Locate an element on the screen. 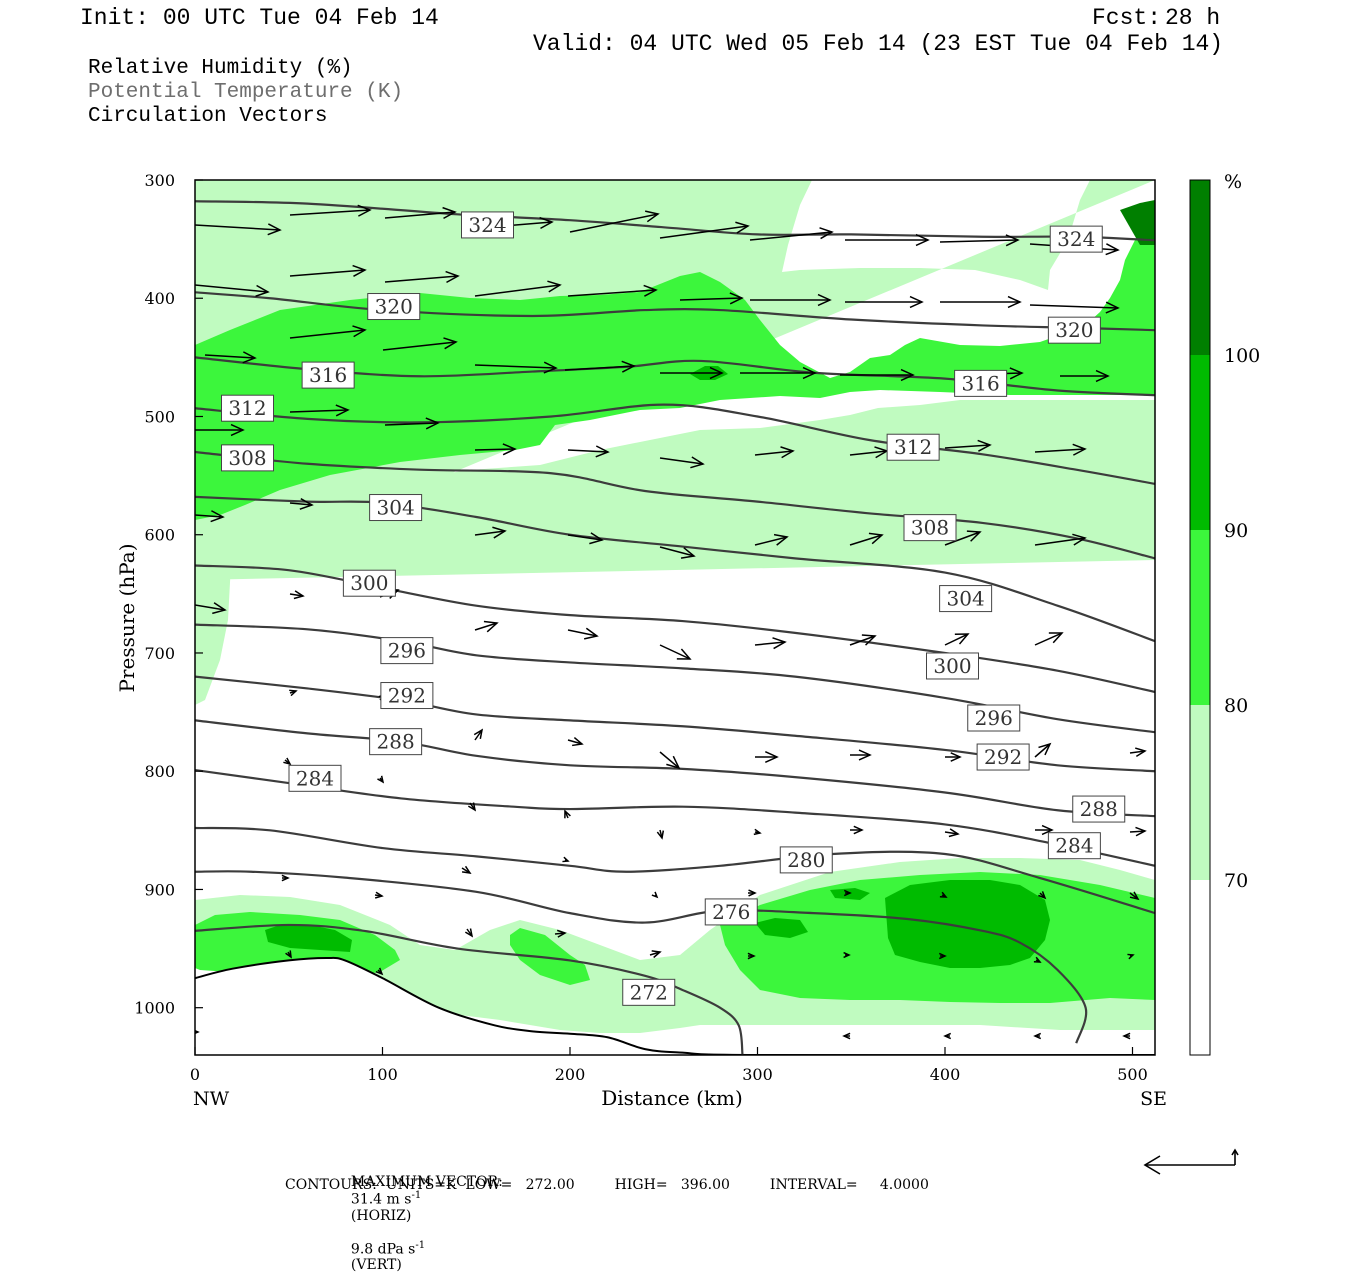  y-tick-label: 600 is located at coordinates (159, 535).